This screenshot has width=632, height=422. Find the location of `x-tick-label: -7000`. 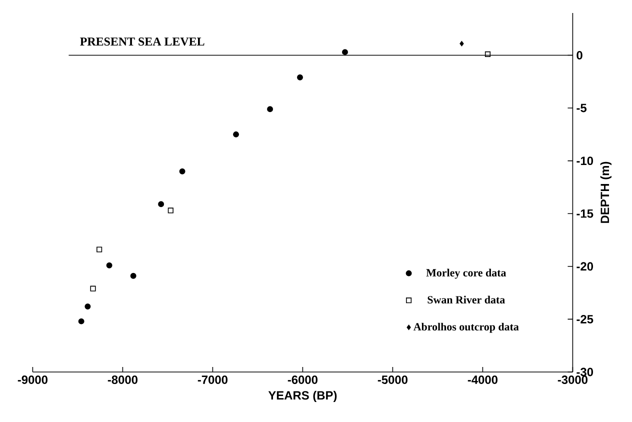

x-tick-label: -7000 is located at coordinates (213, 380).